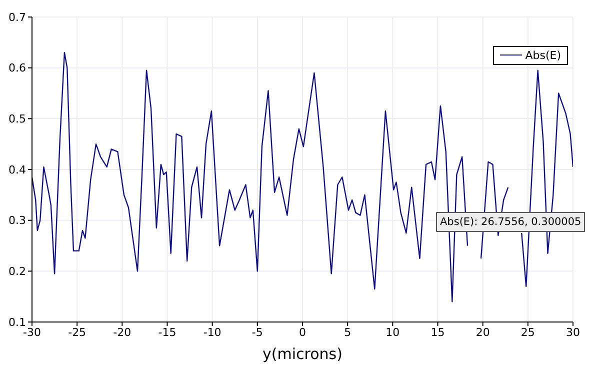 The height and width of the screenshot is (367, 594). I want to click on y-tick-label: 0.2, so click(17, 271).